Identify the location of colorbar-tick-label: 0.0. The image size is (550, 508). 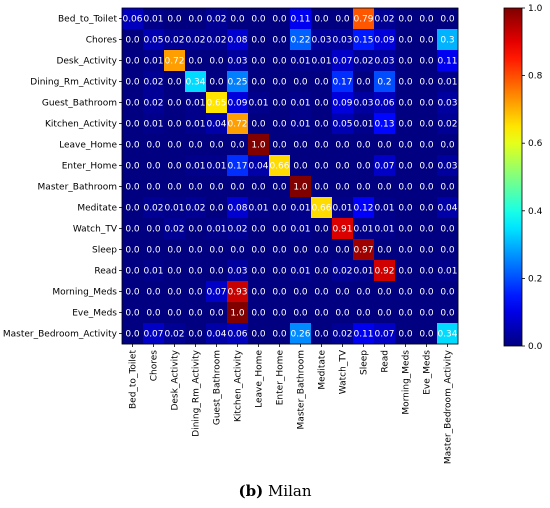
(535, 347).